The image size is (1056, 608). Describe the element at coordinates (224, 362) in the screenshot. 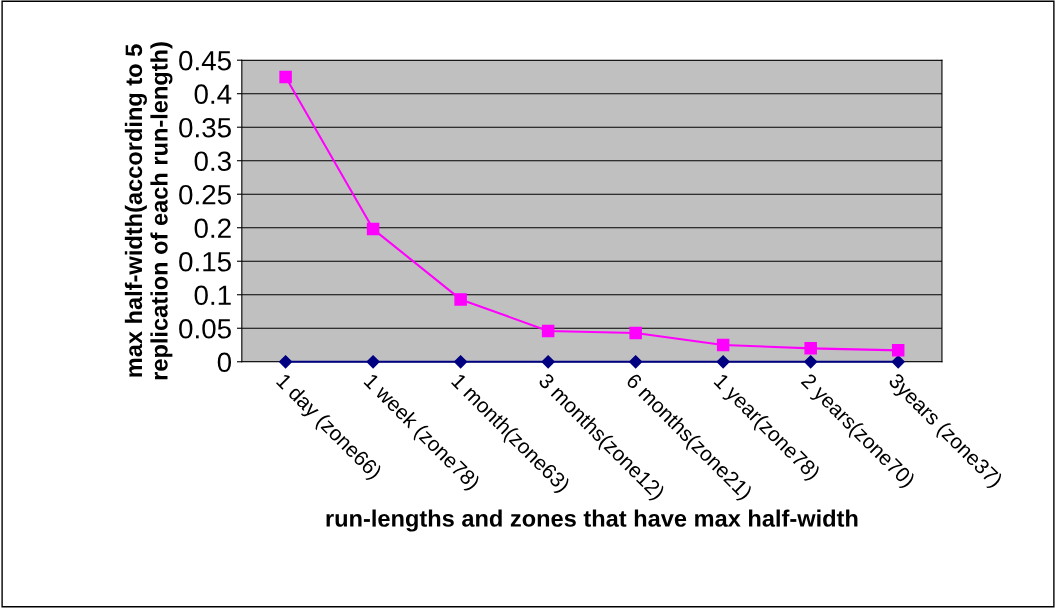

I see `y-tick-label: 0` at that location.